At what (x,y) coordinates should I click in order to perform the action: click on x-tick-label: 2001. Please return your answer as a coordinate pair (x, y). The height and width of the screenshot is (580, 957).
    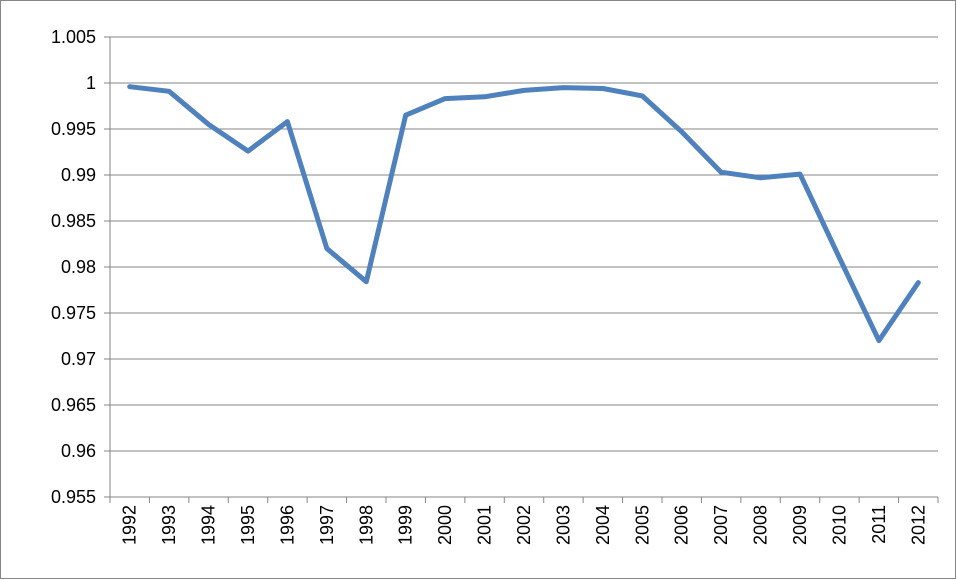
    Looking at the image, I should click on (485, 525).